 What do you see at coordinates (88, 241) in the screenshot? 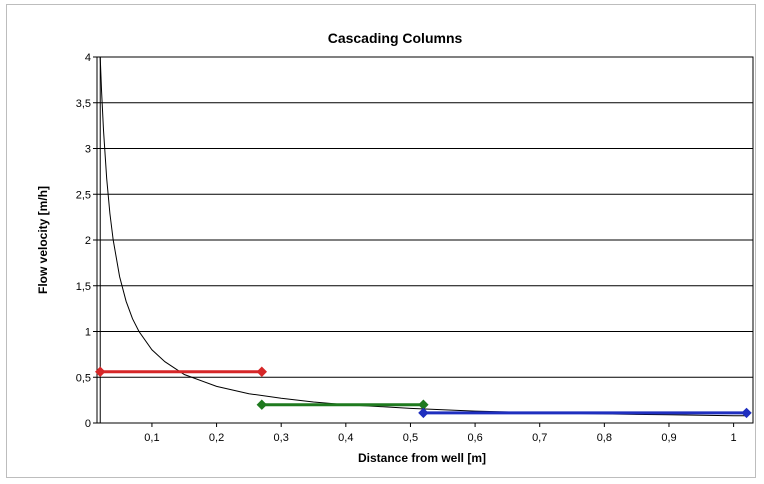
I see `y-tick-label-4: 2` at bounding box center [88, 241].